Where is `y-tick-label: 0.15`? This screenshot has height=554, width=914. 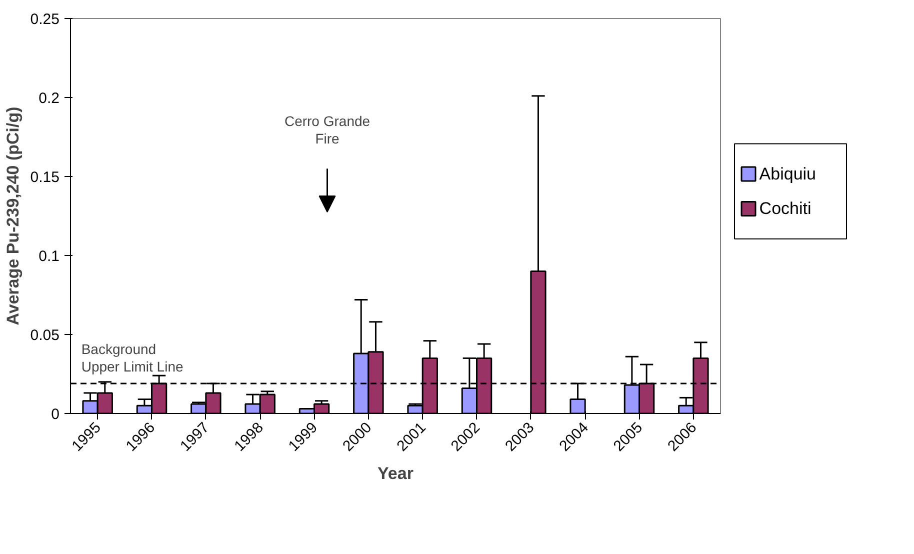
y-tick-label: 0.15 is located at coordinates (45, 177).